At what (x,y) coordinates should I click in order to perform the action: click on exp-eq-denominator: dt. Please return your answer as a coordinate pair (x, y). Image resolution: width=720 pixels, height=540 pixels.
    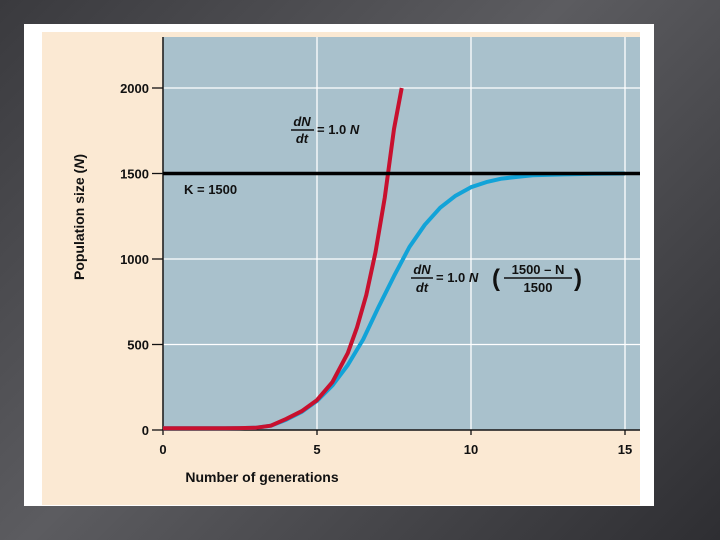
    Looking at the image, I should click on (302, 138).